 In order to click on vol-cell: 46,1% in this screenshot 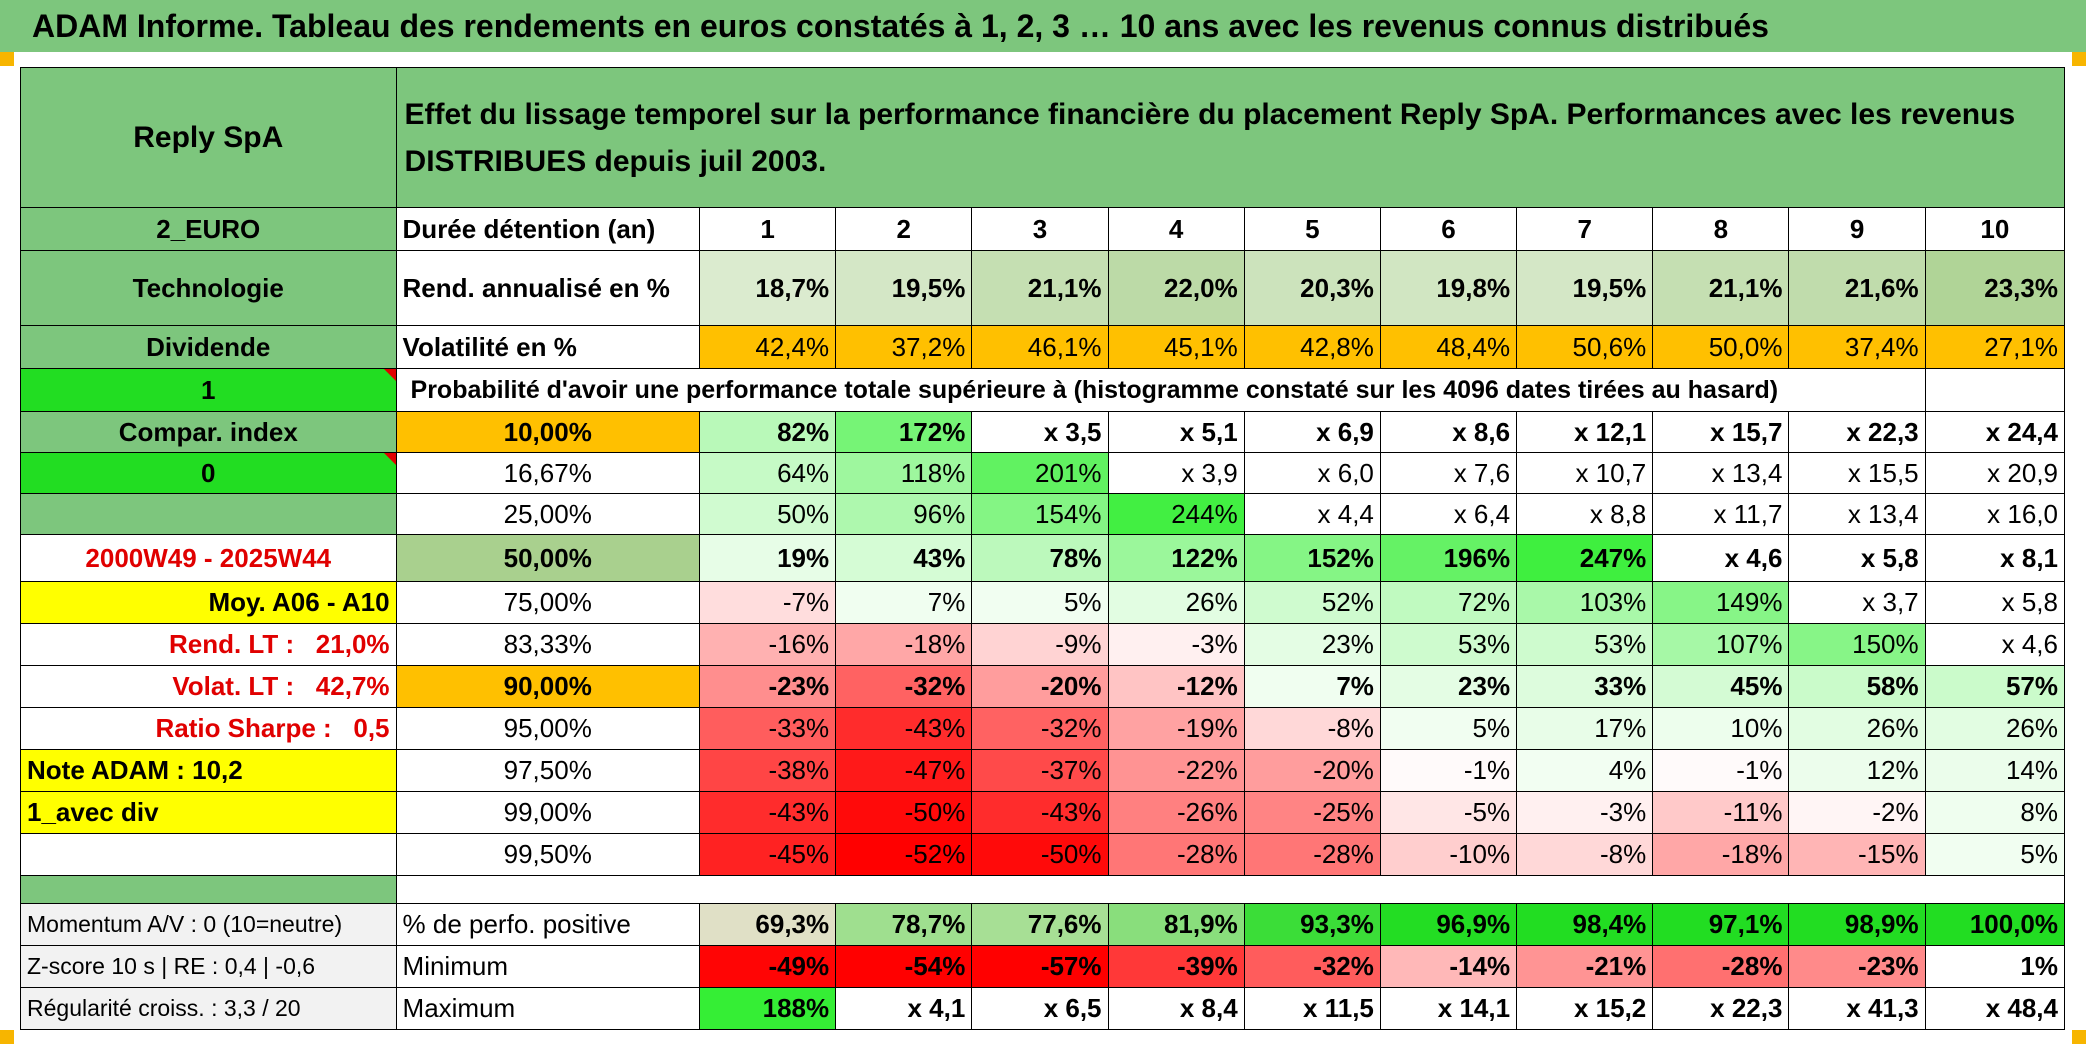, I will do `click(1040, 347)`.